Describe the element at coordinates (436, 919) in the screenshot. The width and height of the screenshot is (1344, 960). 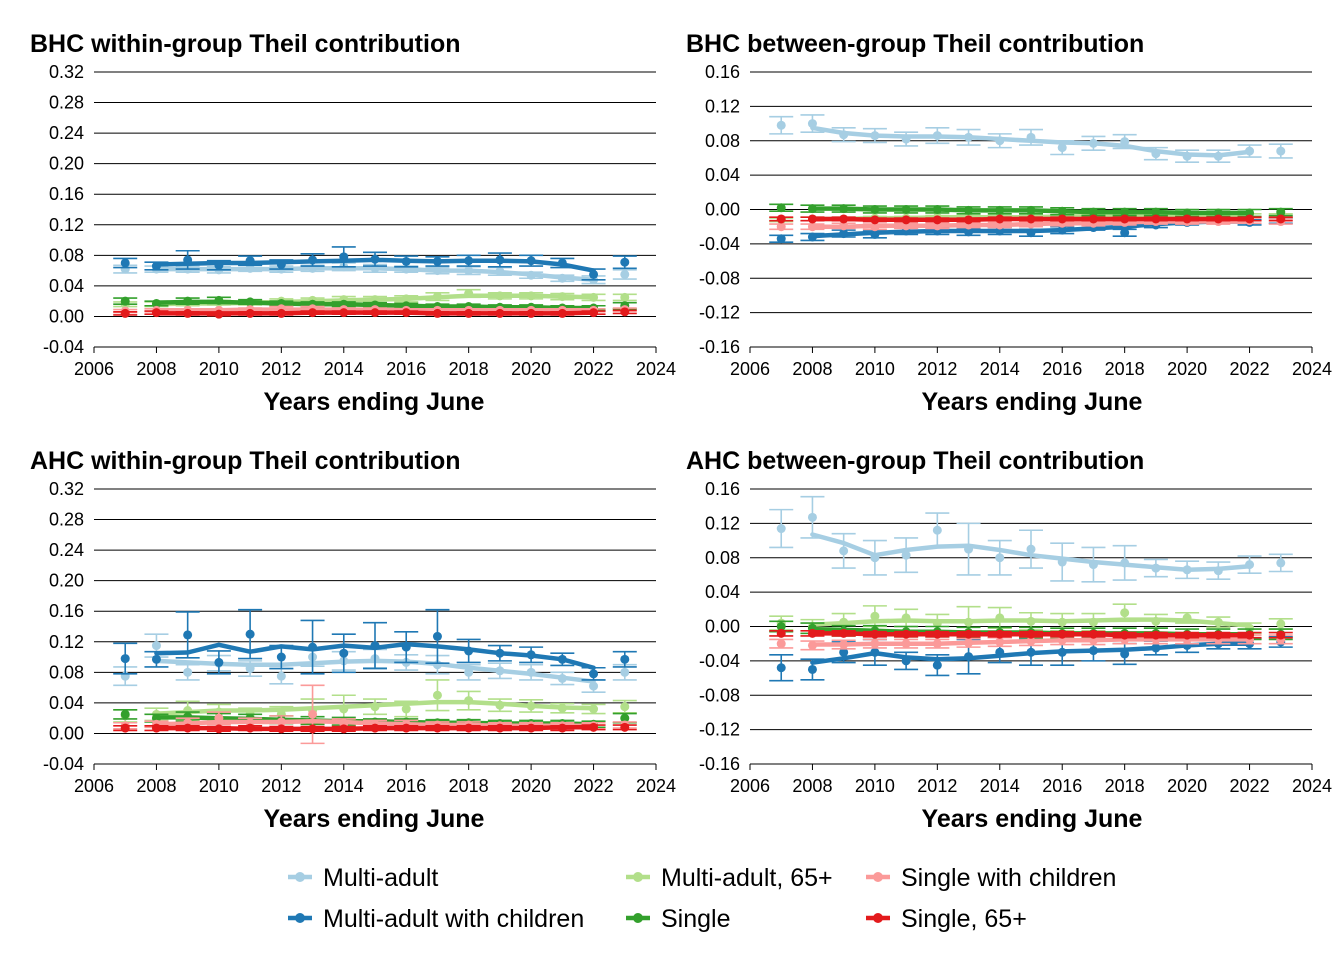
I see `legend-item-multi-adult-with-children: Multi-adult with children` at that location.